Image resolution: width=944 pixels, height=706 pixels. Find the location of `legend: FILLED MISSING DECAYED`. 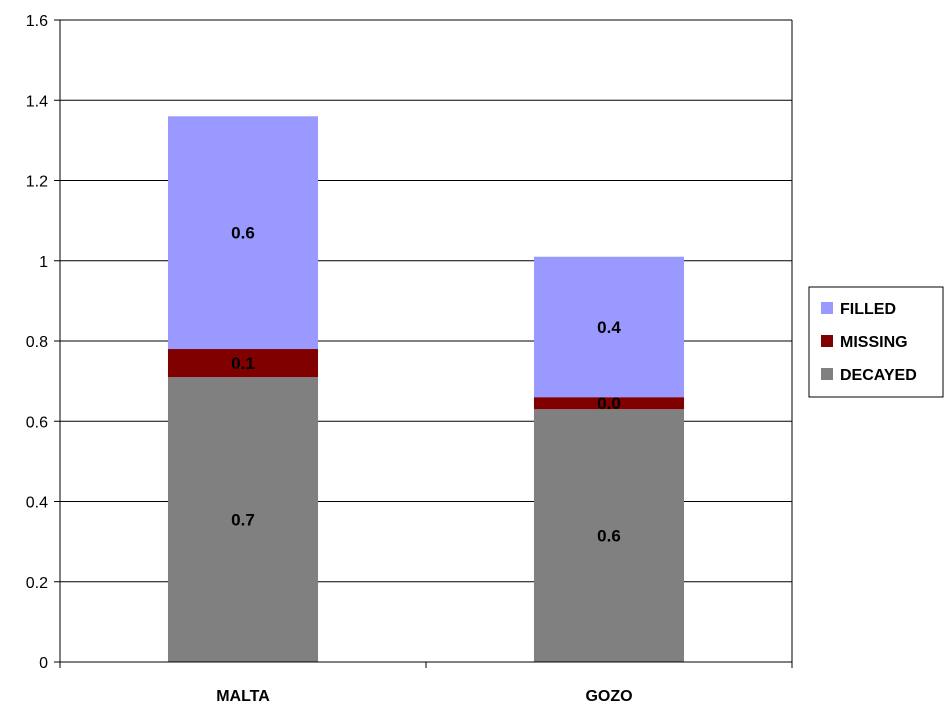

legend: FILLED MISSING DECAYED is located at coordinates (876, 342).